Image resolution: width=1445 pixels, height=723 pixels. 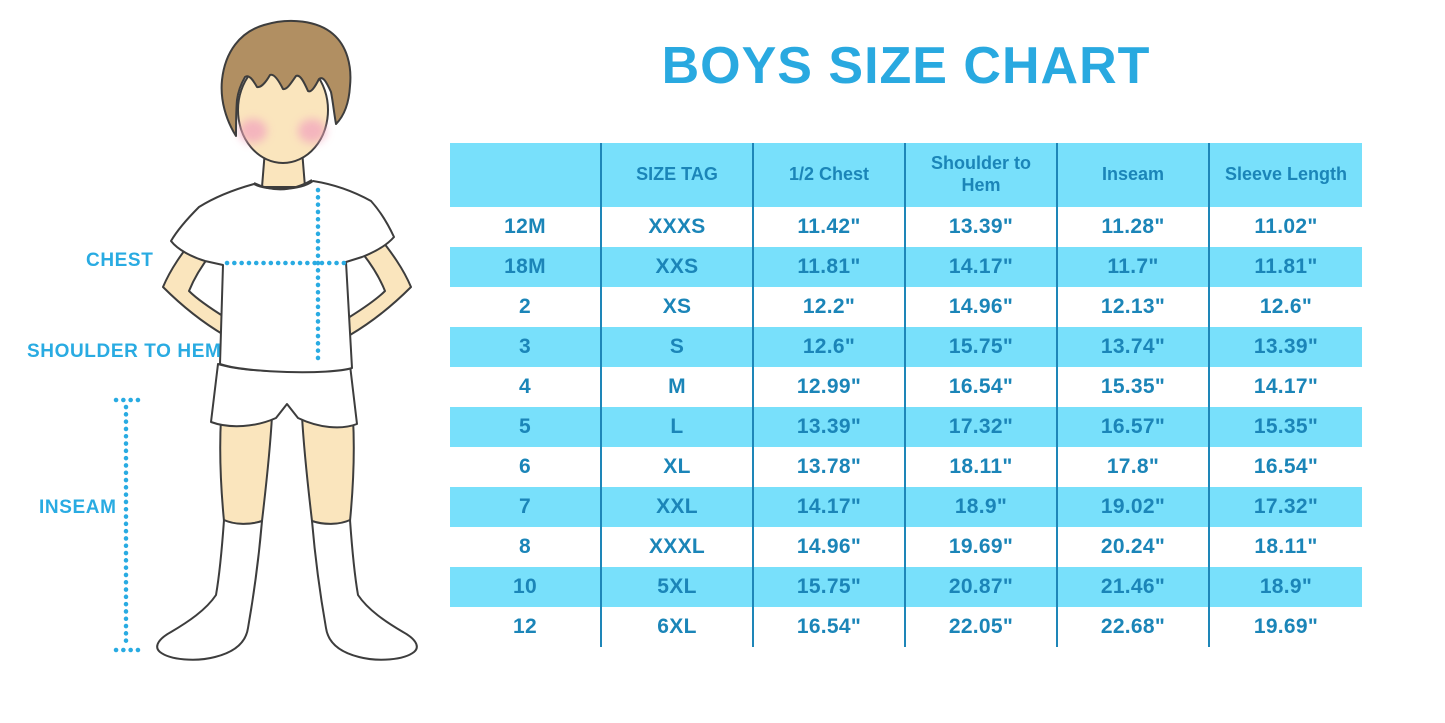 I want to click on table-cell: 11.7", so click(x=1134, y=267).